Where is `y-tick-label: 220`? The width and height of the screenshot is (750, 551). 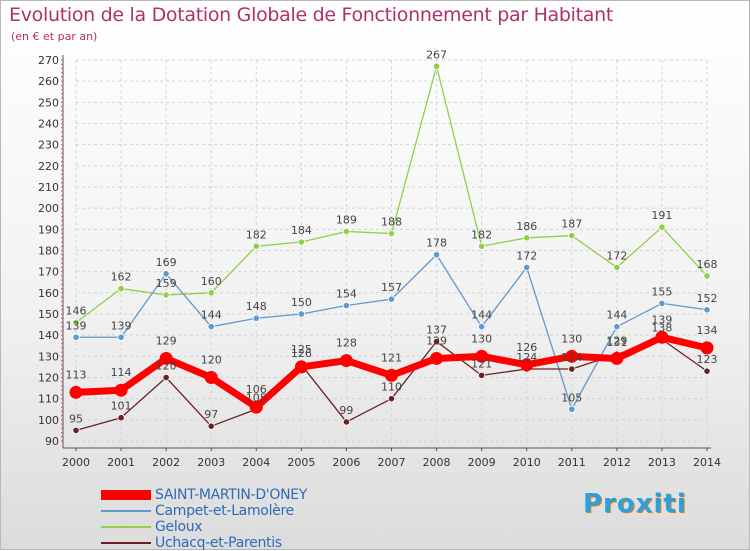
y-tick-label: 220 is located at coordinates (48, 166).